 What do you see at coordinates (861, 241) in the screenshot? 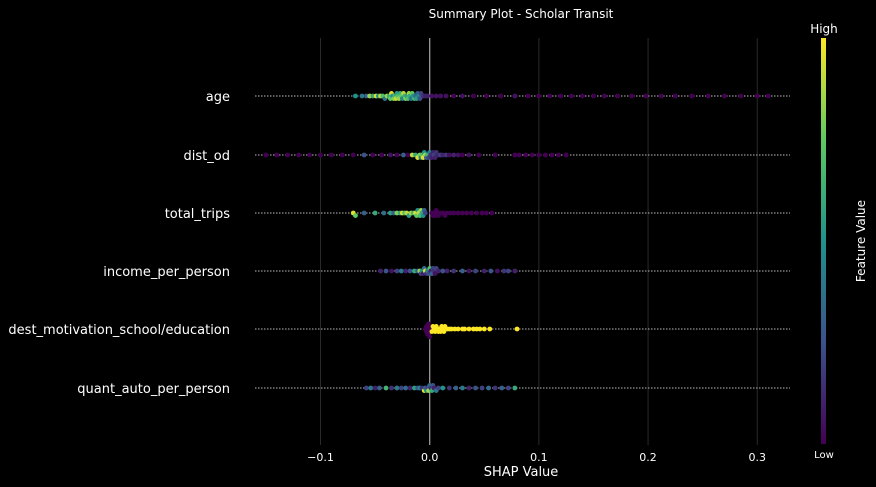
I see `colorbar-title: Feature Value` at bounding box center [861, 241].